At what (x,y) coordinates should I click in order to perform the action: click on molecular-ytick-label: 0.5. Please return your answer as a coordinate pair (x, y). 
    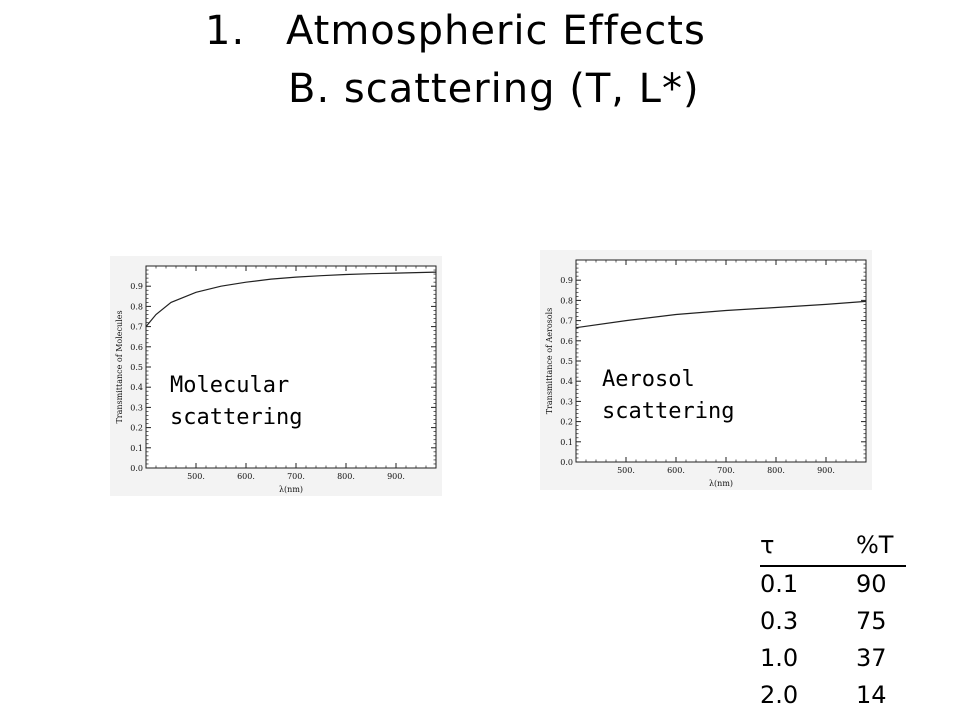
    Looking at the image, I should click on (136, 367).